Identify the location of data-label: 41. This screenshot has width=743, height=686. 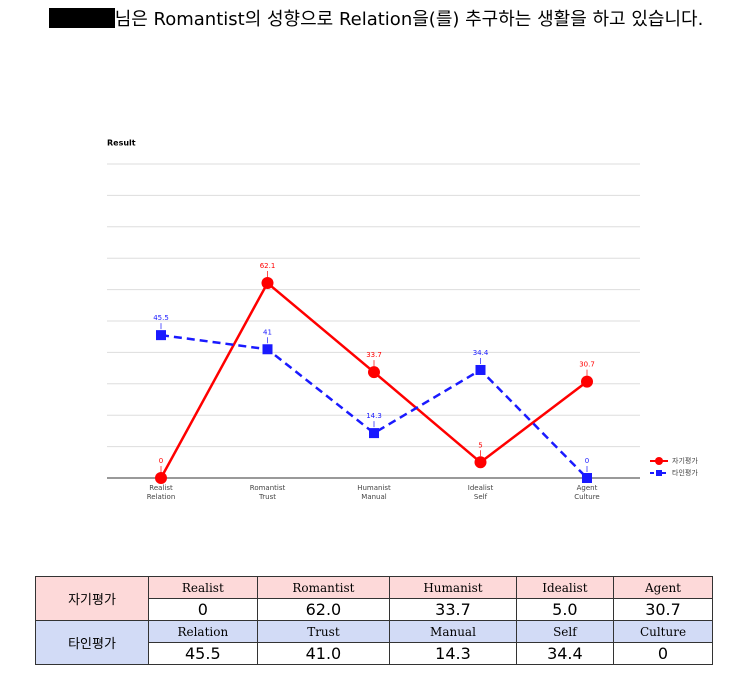
(267, 332).